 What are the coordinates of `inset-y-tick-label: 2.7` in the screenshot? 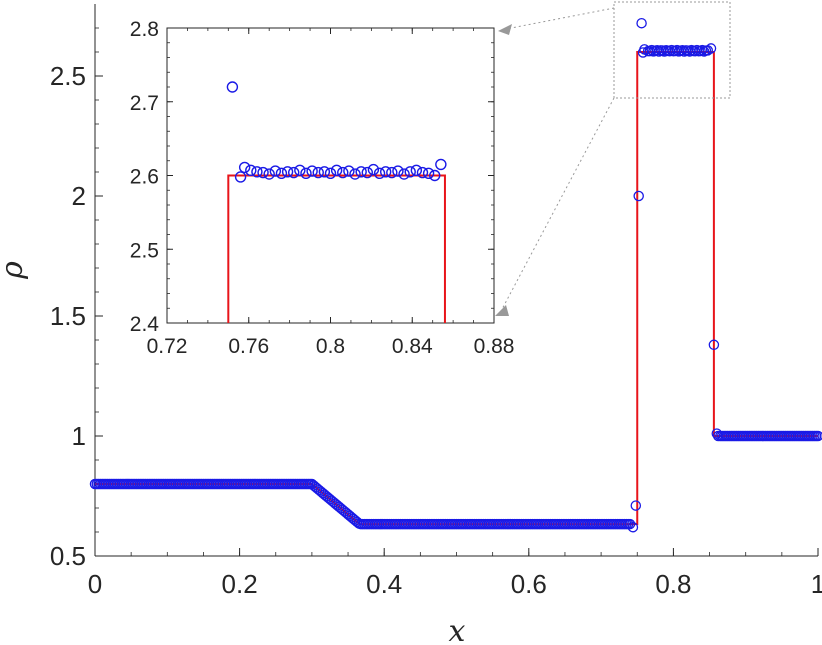 It's located at (144, 103).